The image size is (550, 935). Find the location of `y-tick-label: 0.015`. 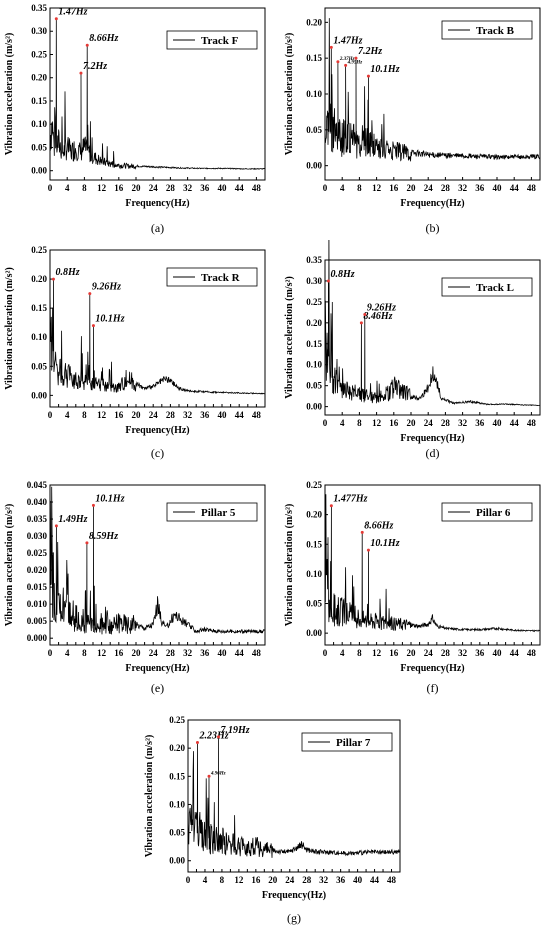

y-tick-label: 0.015 is located at coordinates (37, 587).